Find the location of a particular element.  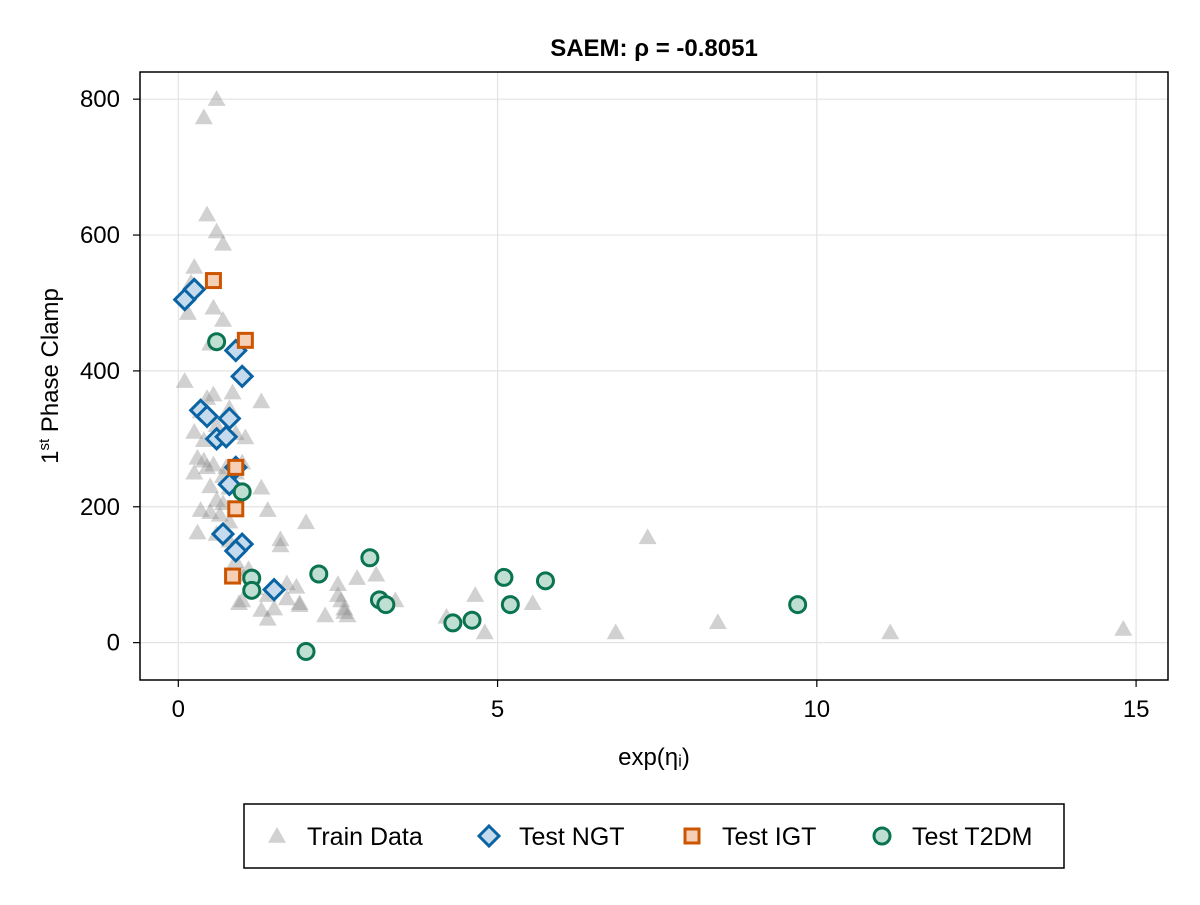

x-tick-label: 15 is located at coordinates (1136, 709).